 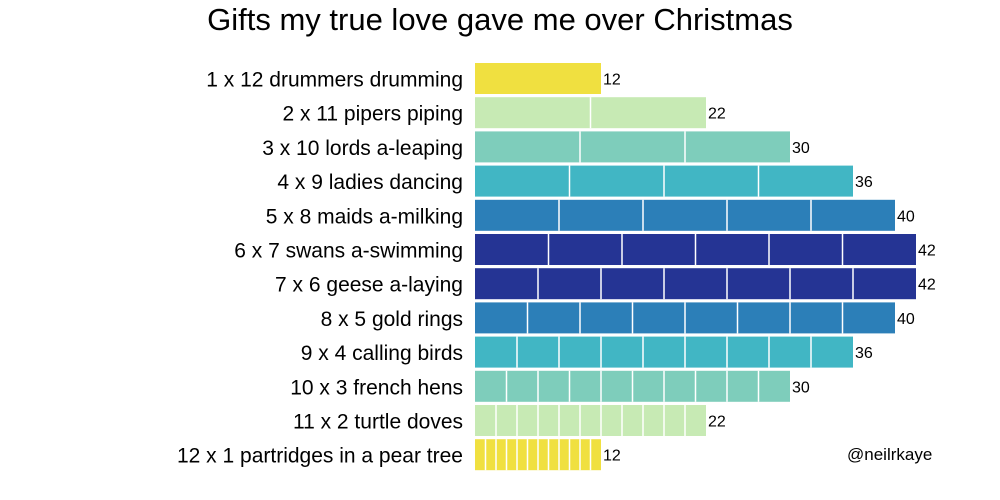 What do you see at coordinates (362, 148) in the screenshot?
I see `category-label: 3 x 10 lords a-leaping` at bounding box center [362, 148].